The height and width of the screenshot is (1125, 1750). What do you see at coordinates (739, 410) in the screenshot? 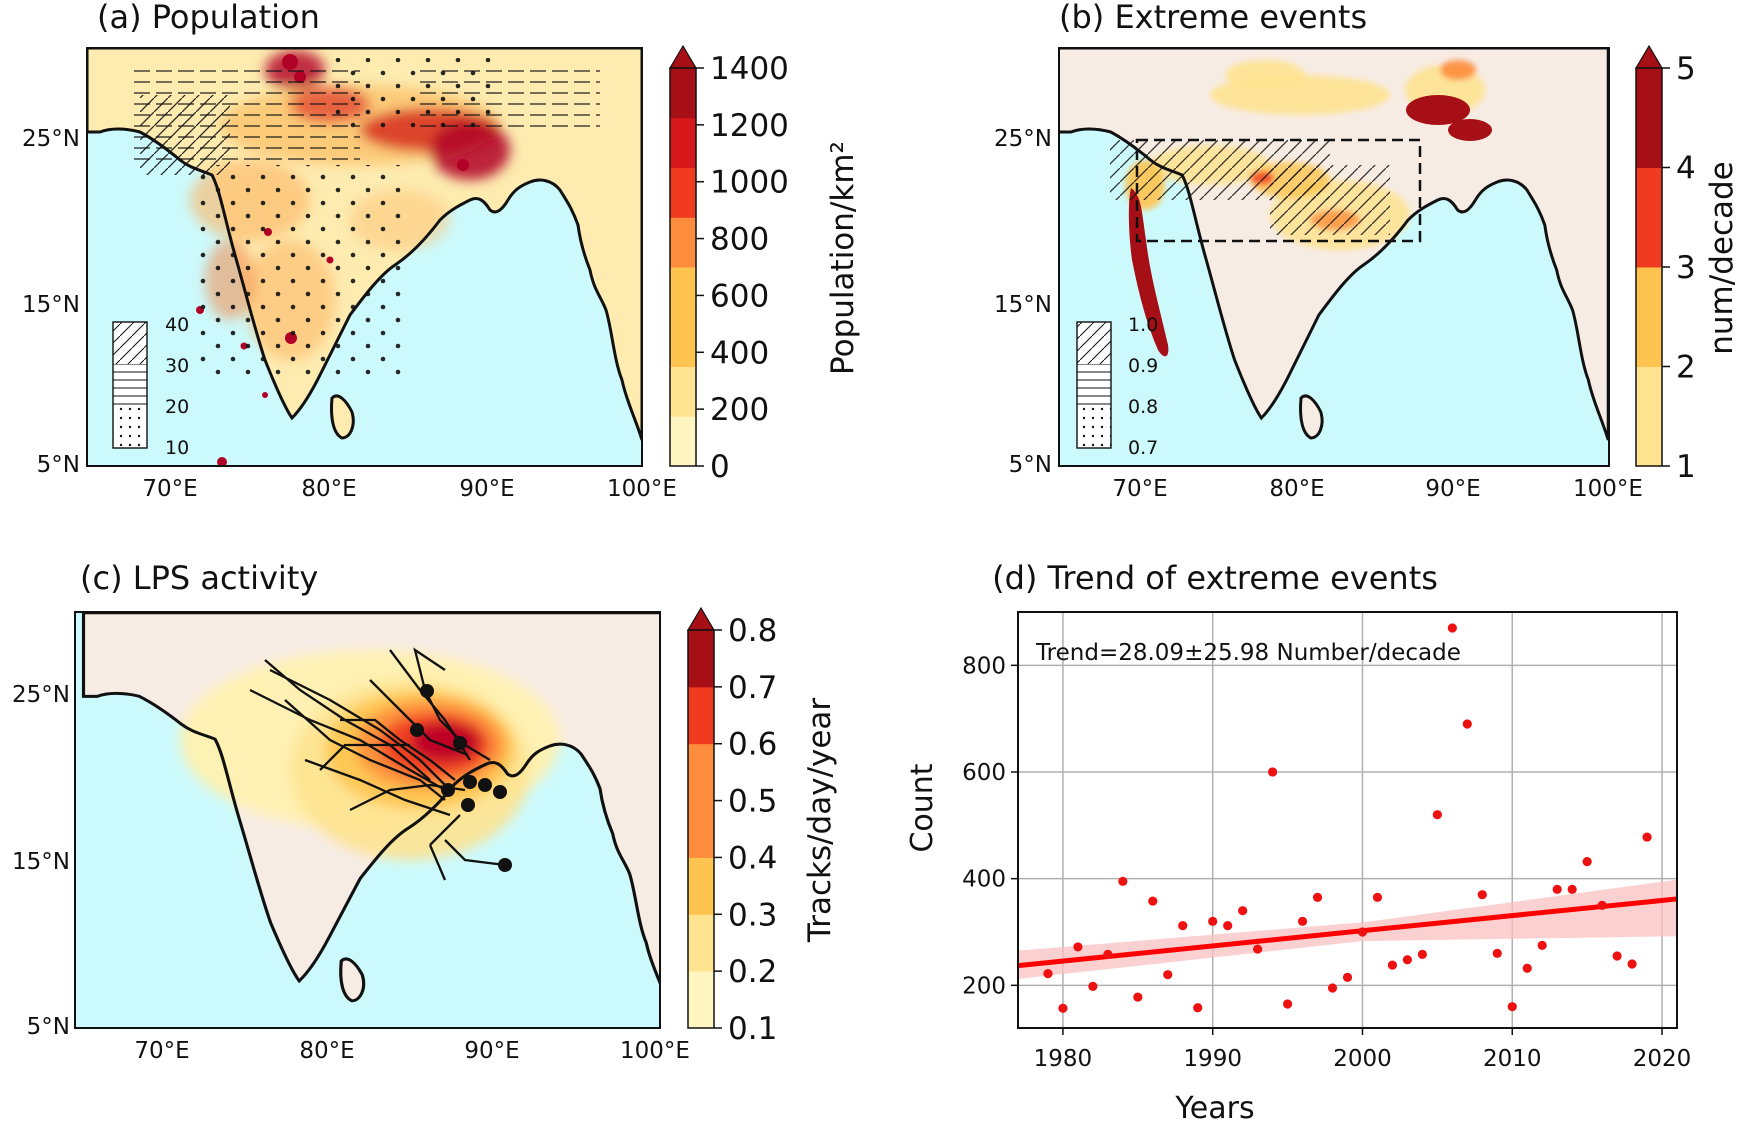
I see `colorbar-a-tick: 200` at bounding box center [739, 410].